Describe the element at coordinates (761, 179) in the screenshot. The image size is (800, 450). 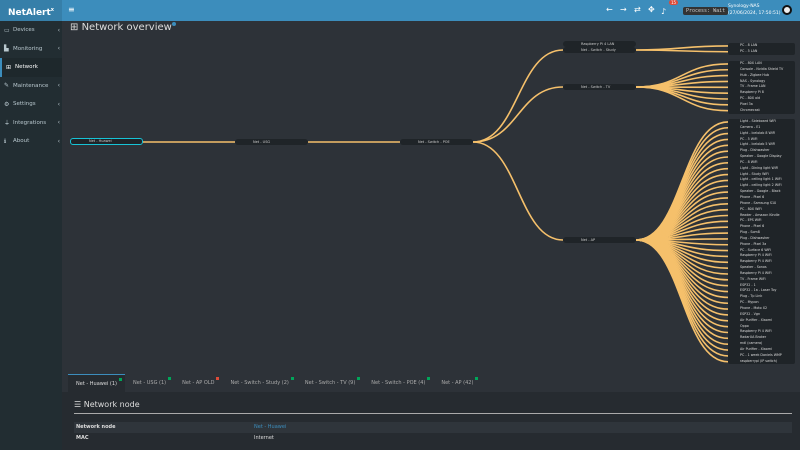
I see `device-item: Light - ceiling light 1 WiFi` at that location.